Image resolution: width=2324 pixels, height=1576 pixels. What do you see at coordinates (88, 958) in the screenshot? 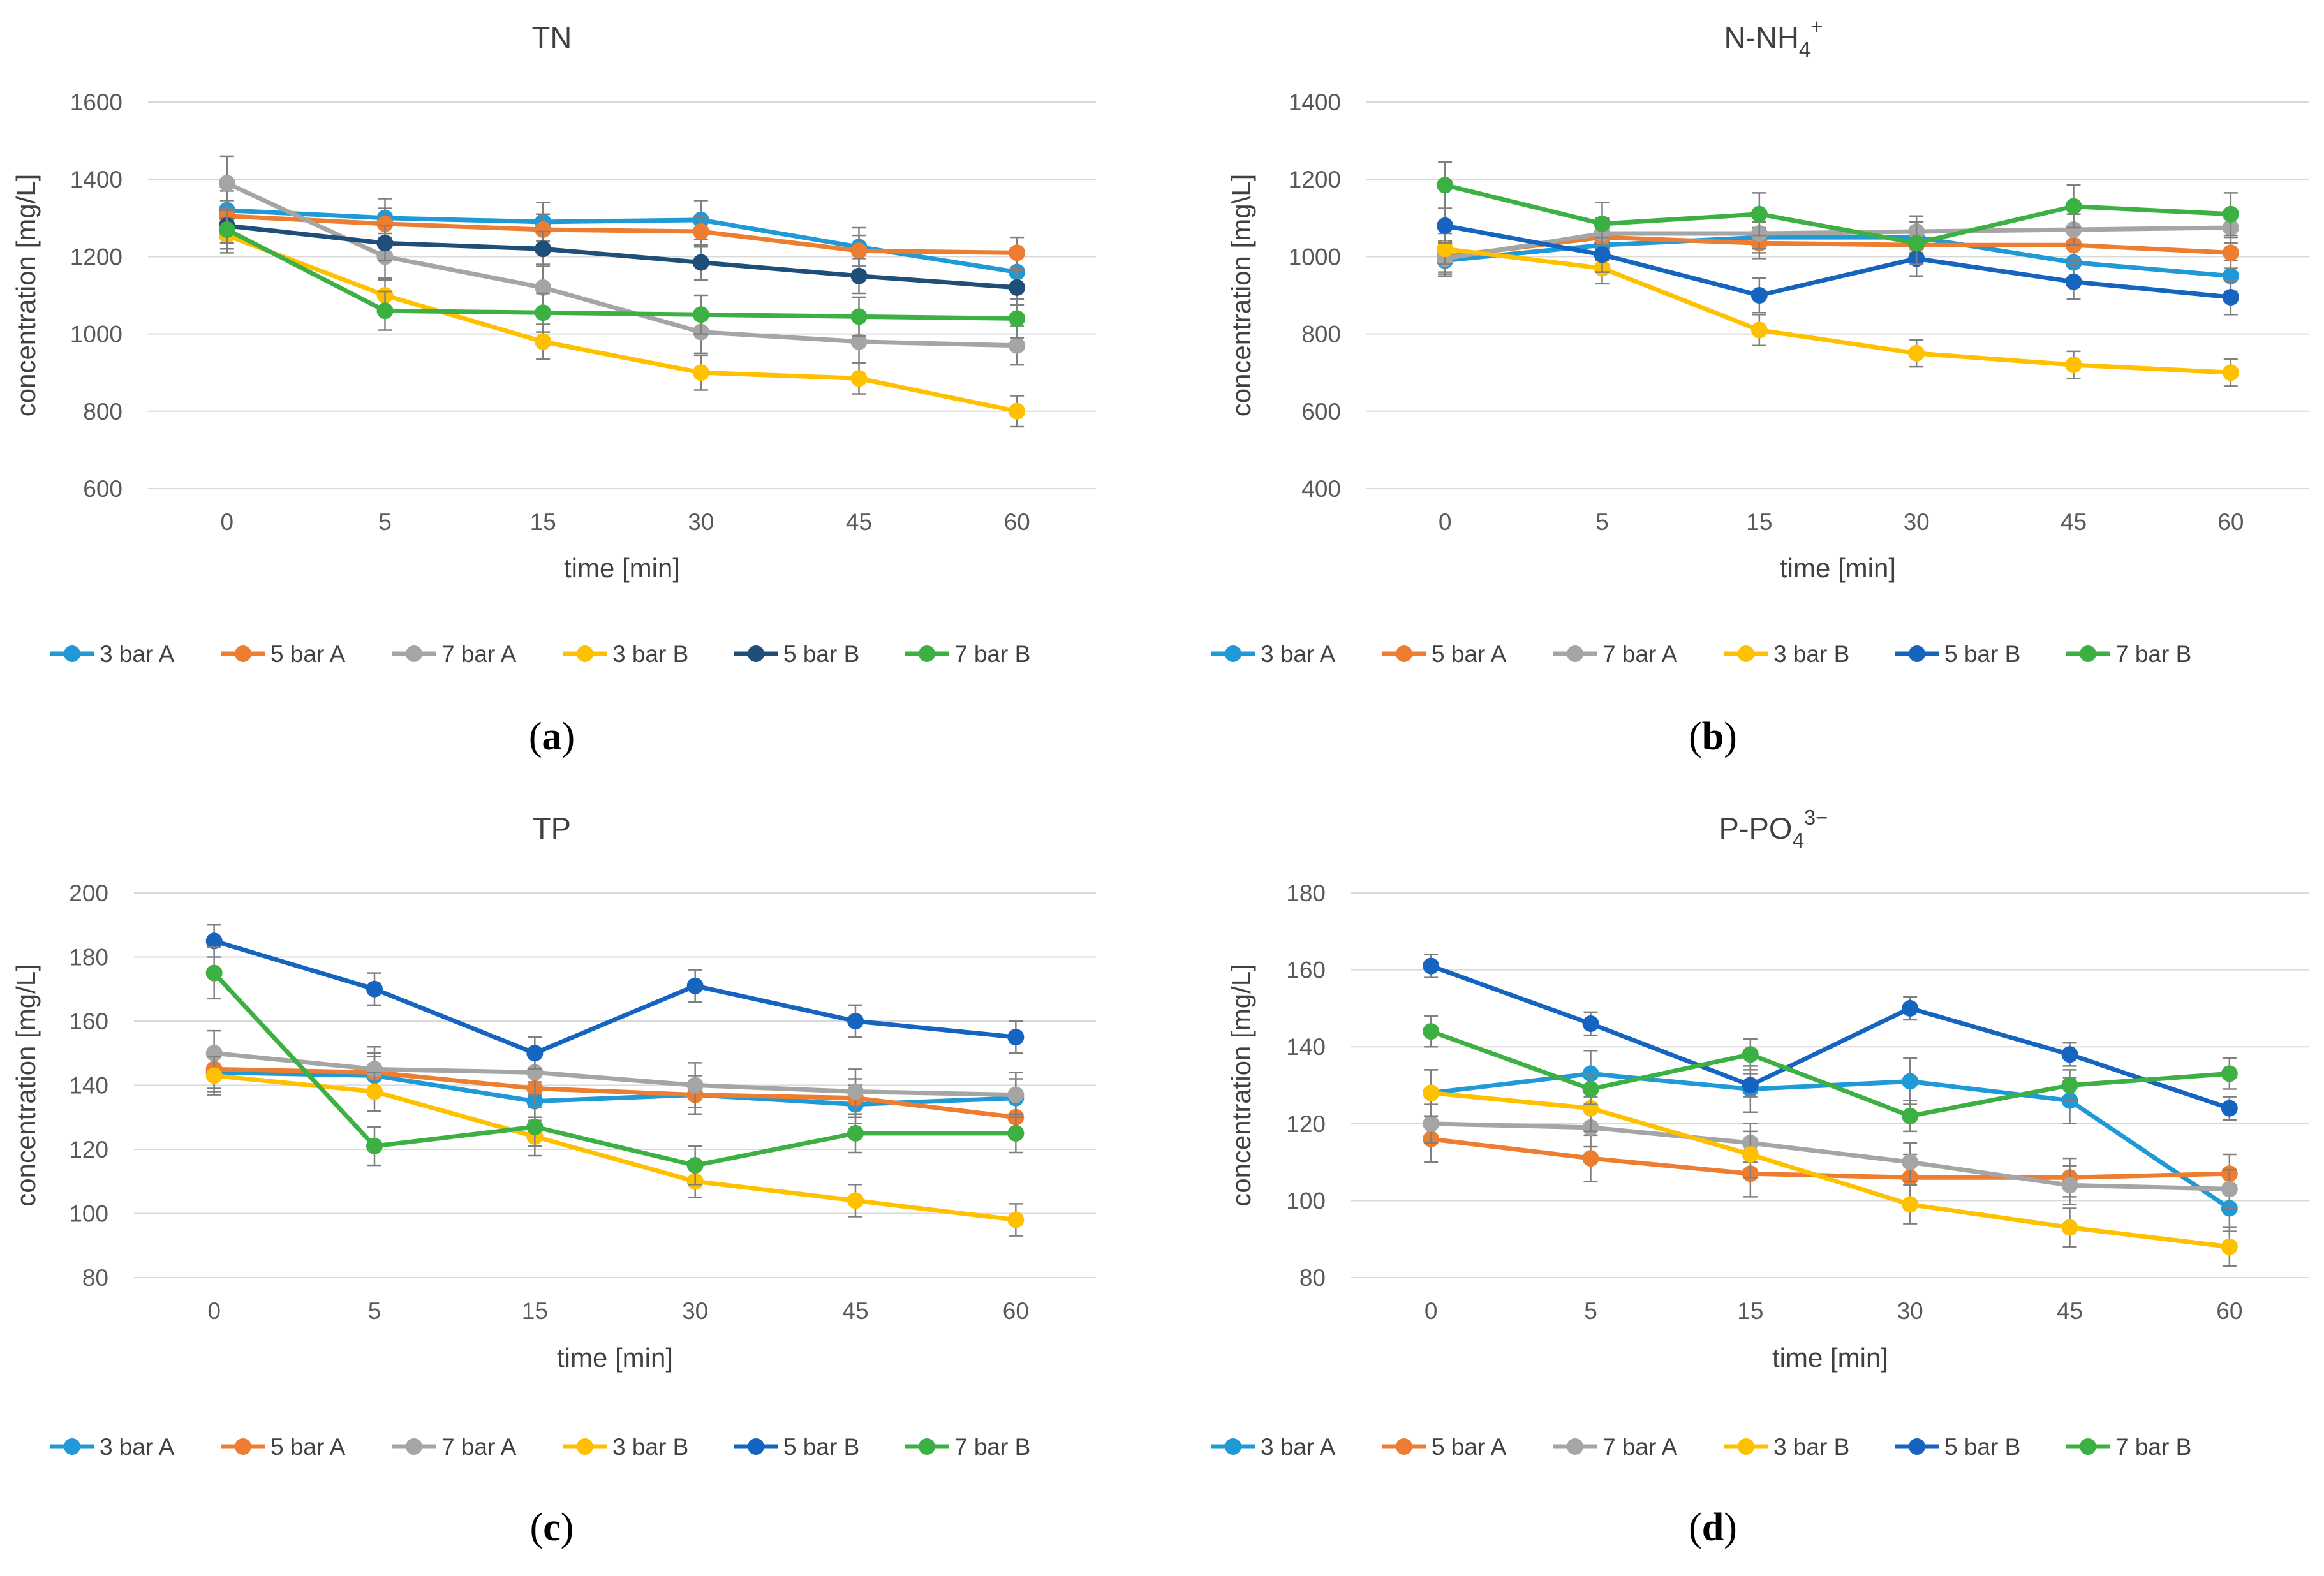
I see `y-tick-label: 180` at bounding box center [88, 958].